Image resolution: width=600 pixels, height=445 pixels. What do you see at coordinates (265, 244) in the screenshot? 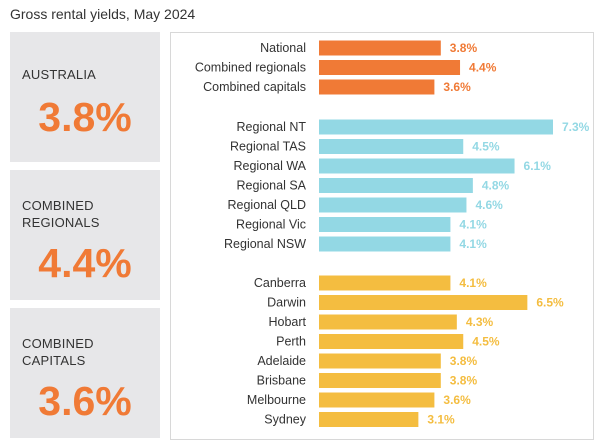
I see `category-label: Regional NSW` at bounding box center [265, 244].